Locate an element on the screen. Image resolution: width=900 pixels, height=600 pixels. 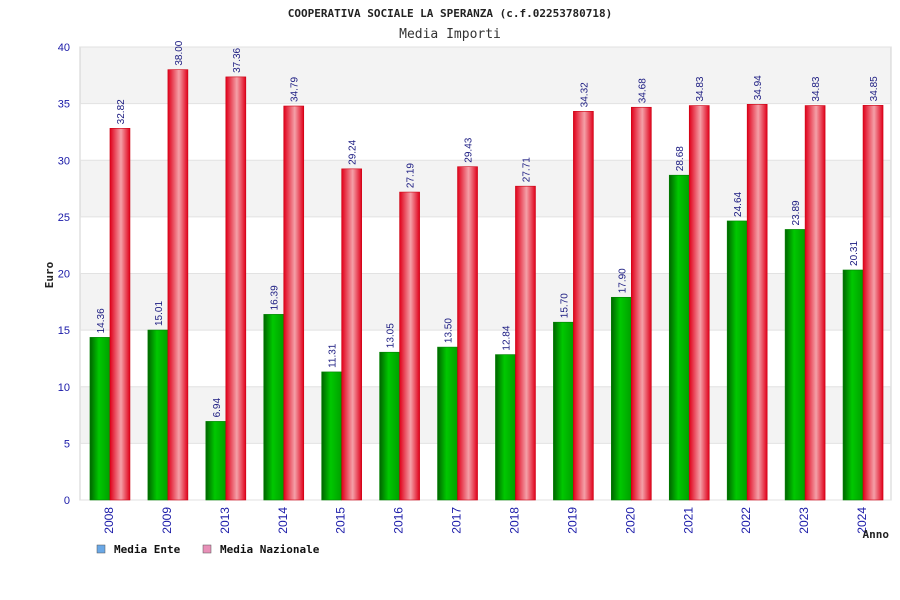
legend: Media Ente Media Nazionale is located at coordinates (208, 549).